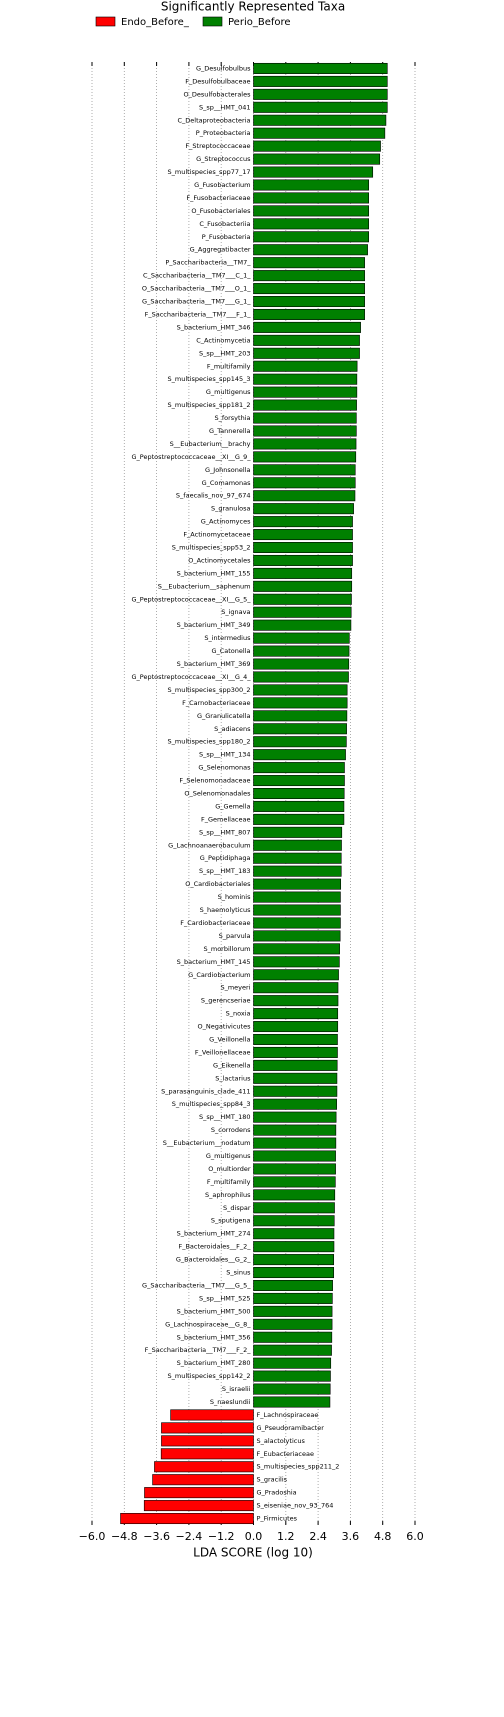 Image resolution: width=504 pixels, height=1717 pixels. What do you see at coordinates (209, 742) in the screenshot?
I see `category-label: S_multispecies_spp180_2` at bounding box center [209, 742].